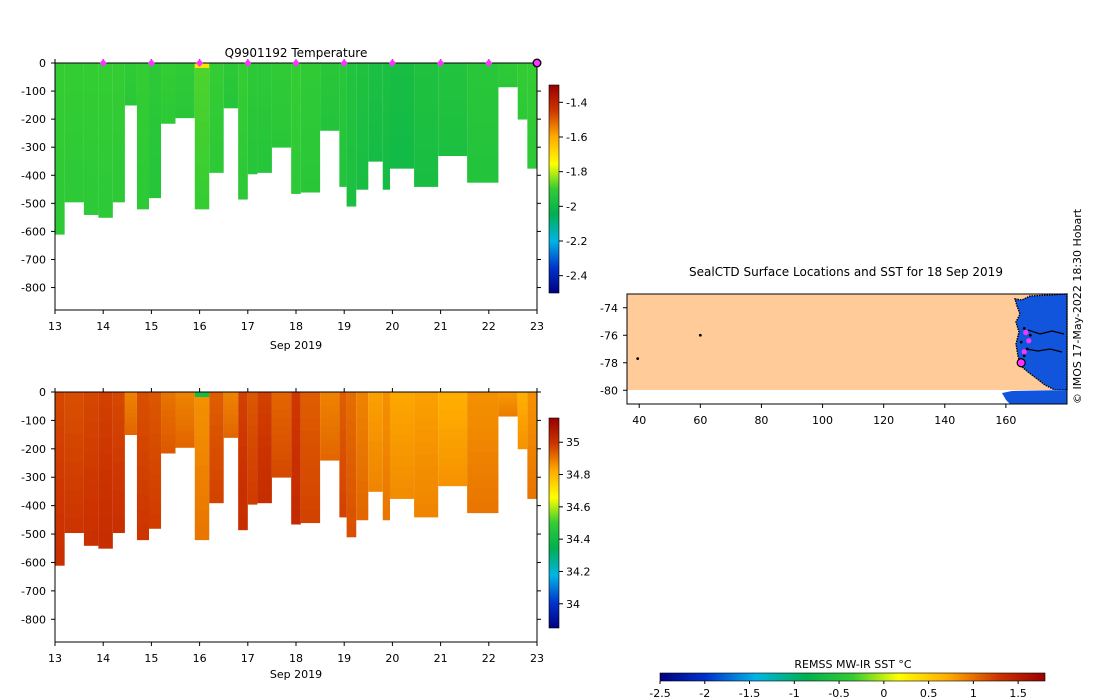  What do you see at coordinates (847, 397) in the screenshot?
I see `map-below-range` at bounding box center [847, 397].